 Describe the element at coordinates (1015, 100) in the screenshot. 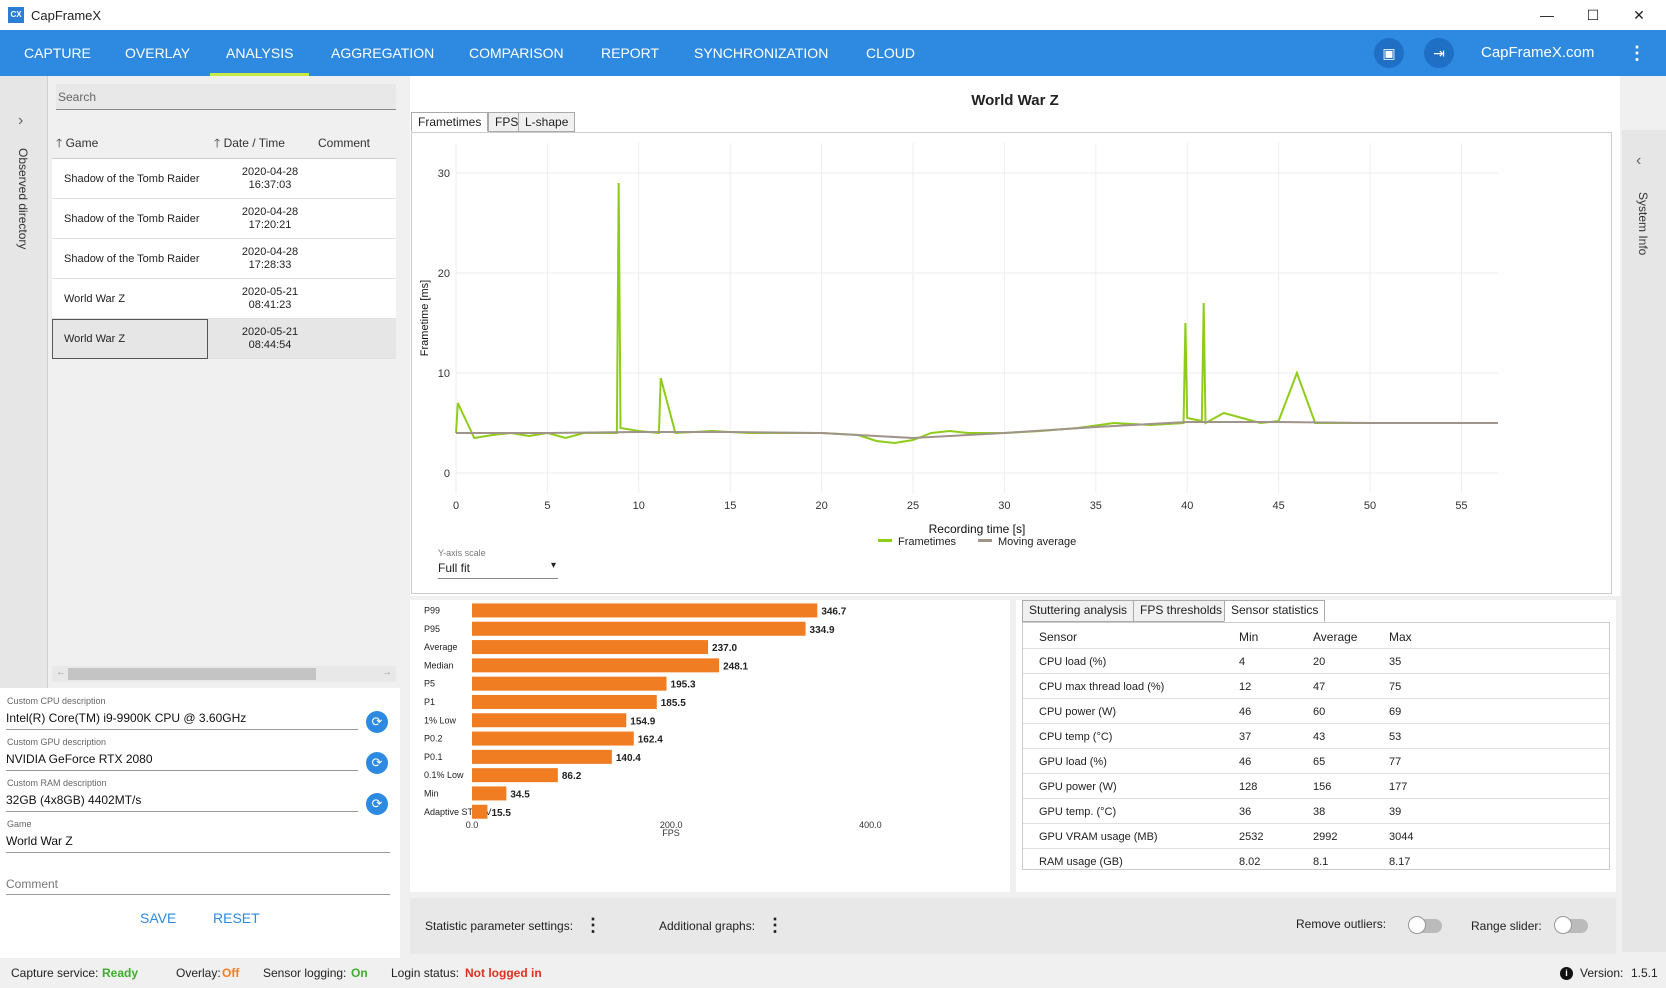

I see `chart-title: World War Z` at that location.